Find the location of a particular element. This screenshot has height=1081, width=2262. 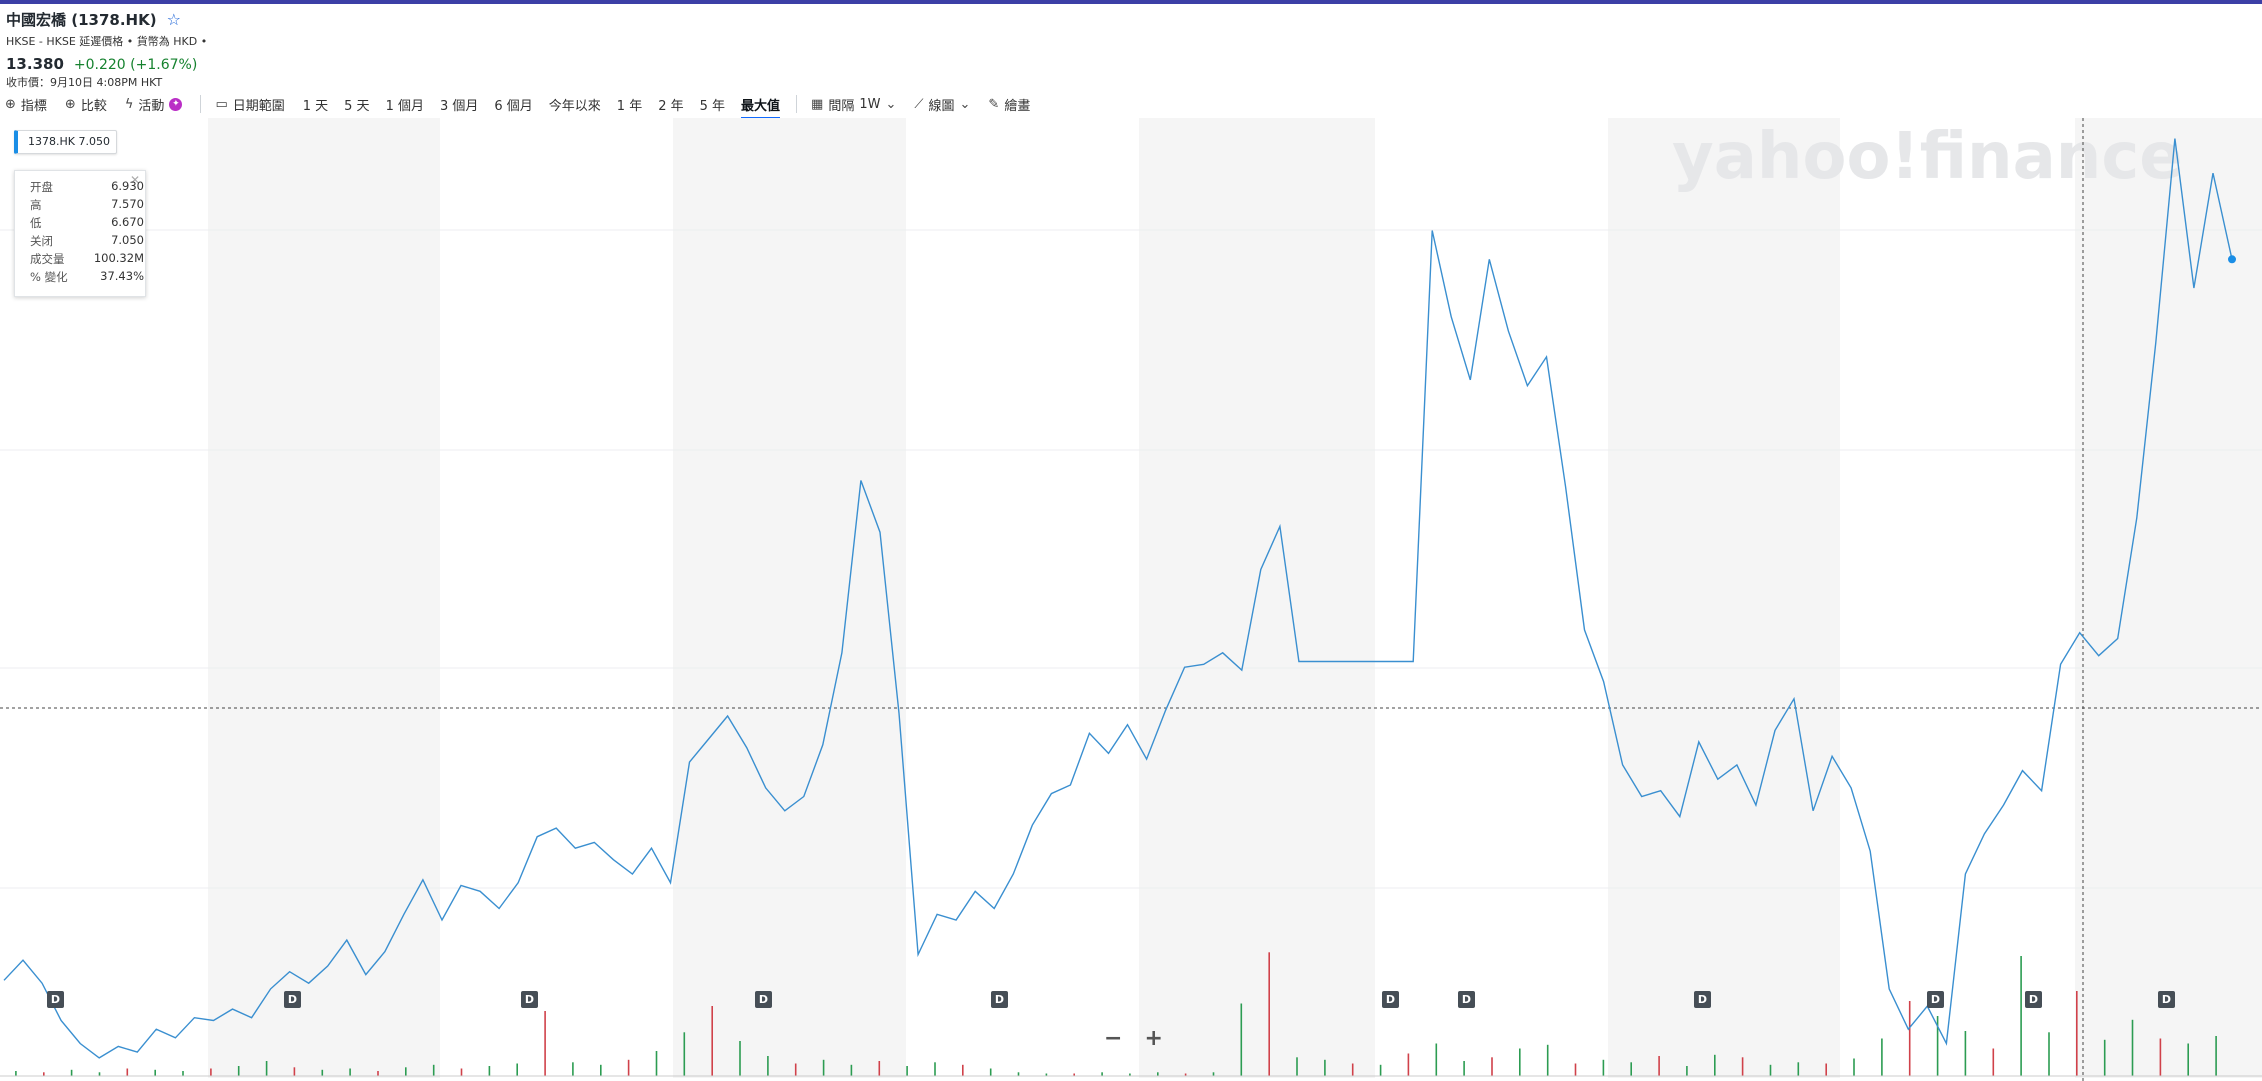

range-6m: 6 個月 is located at coordinates (513, 106).